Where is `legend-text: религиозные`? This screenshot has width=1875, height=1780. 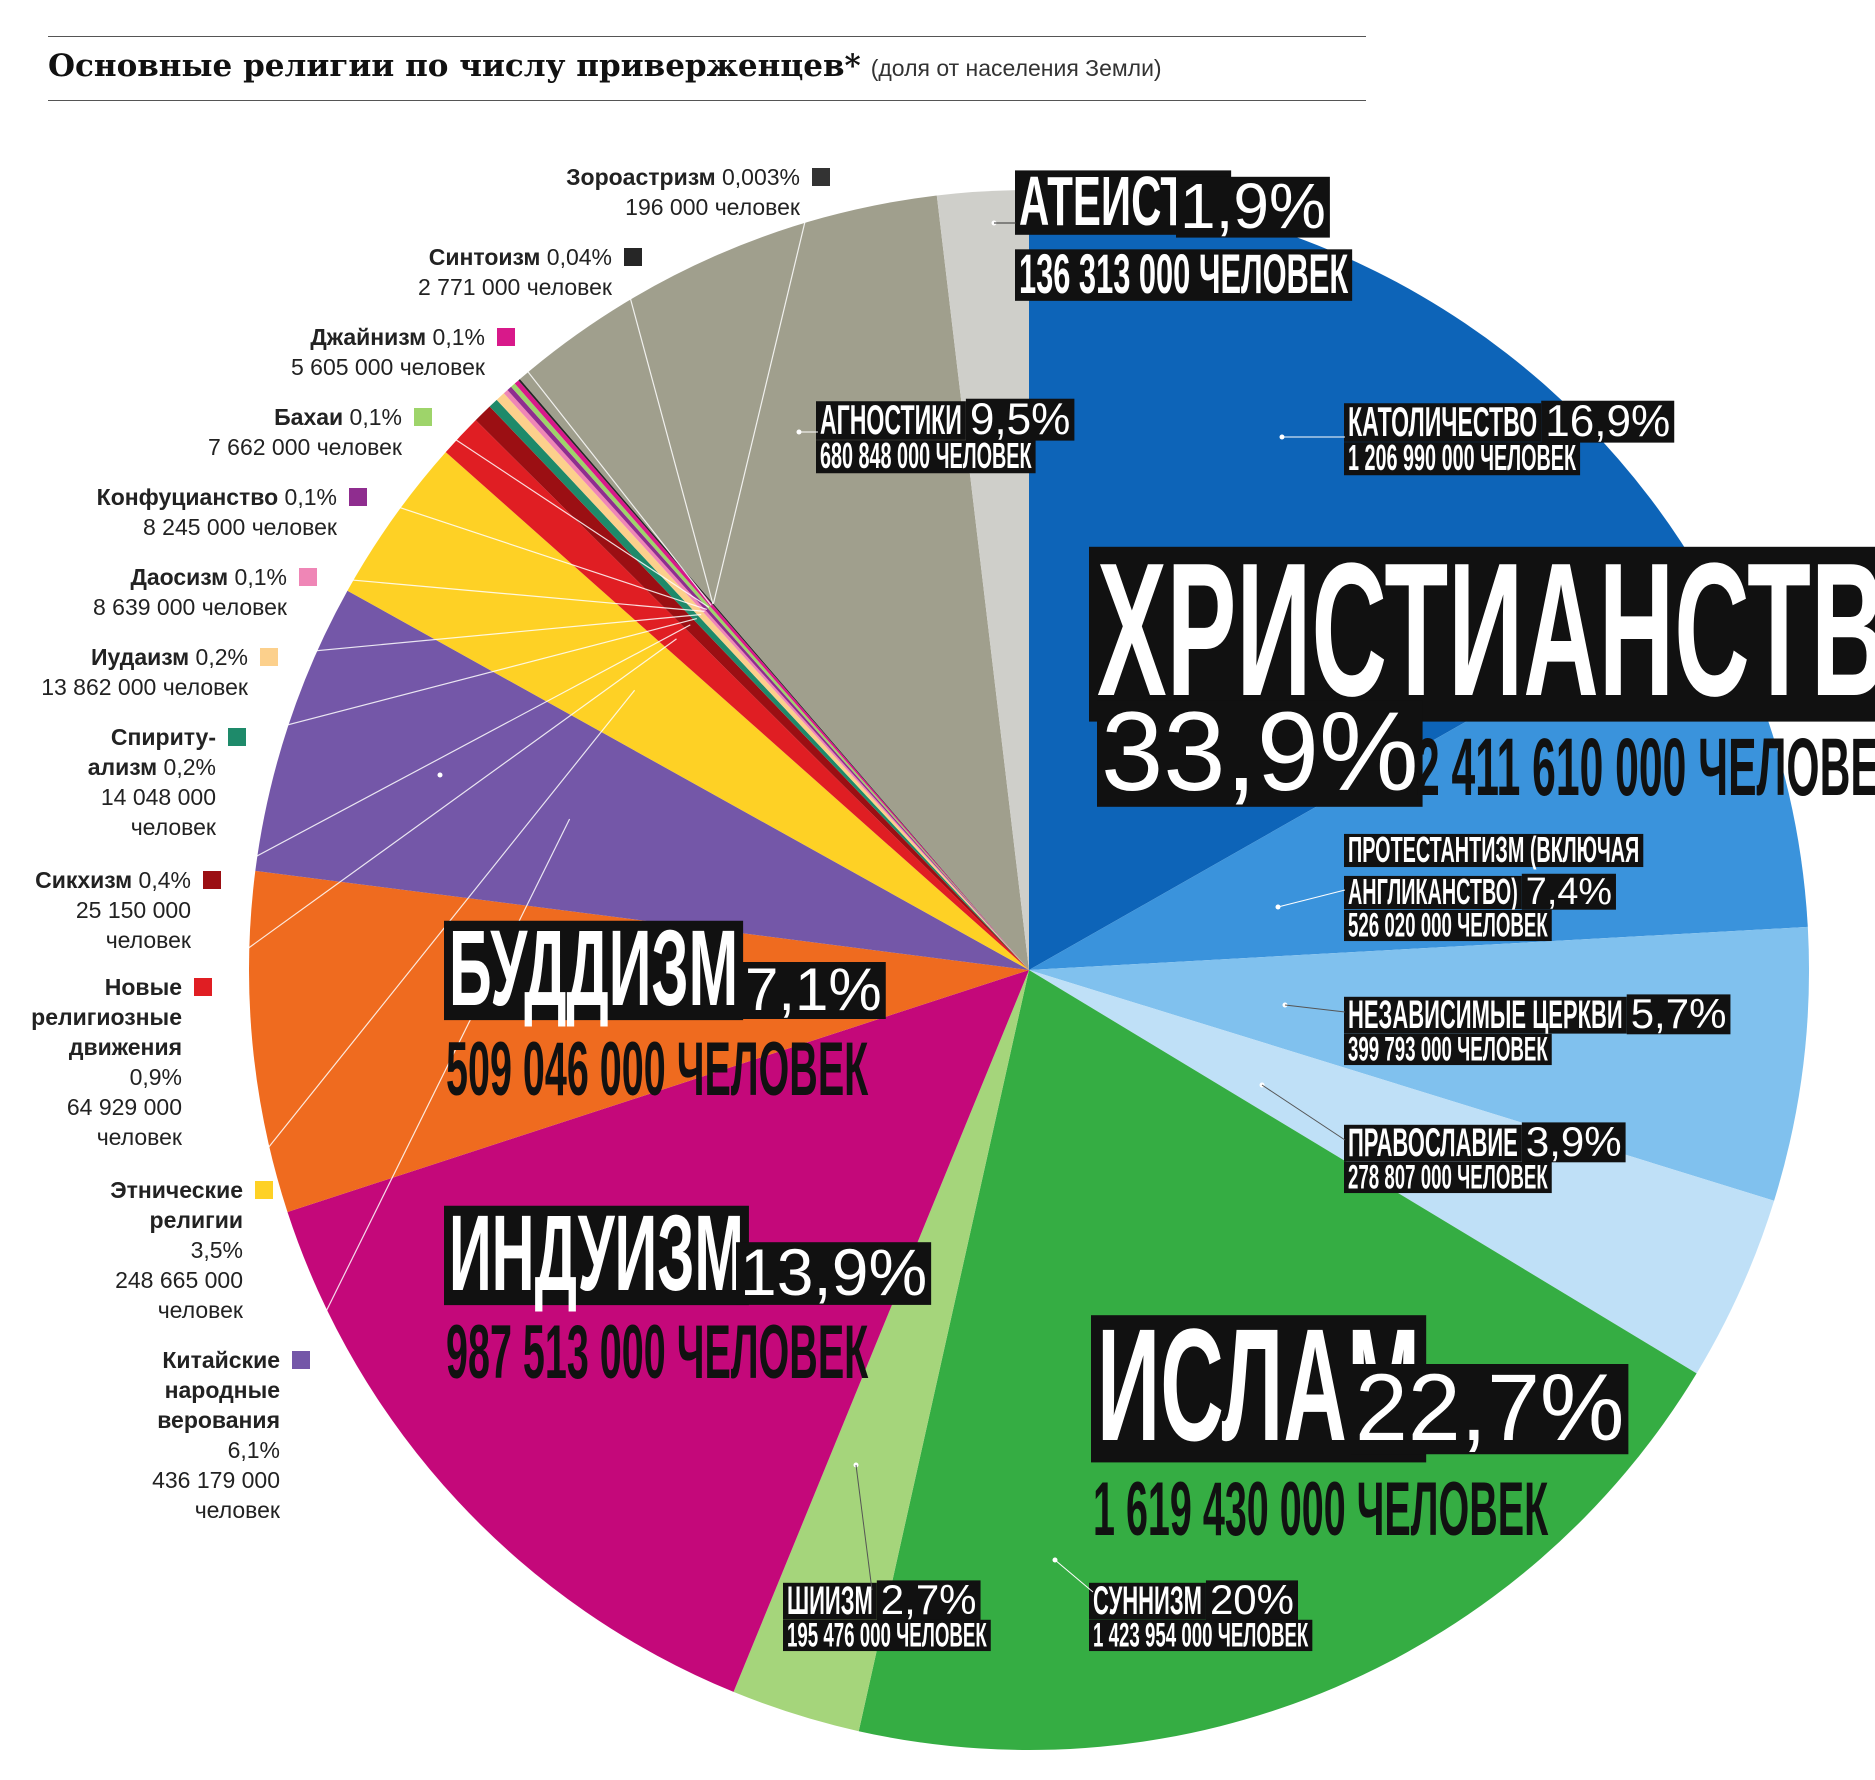
legend-text: религиозные is located at coordinates (106, 1017).